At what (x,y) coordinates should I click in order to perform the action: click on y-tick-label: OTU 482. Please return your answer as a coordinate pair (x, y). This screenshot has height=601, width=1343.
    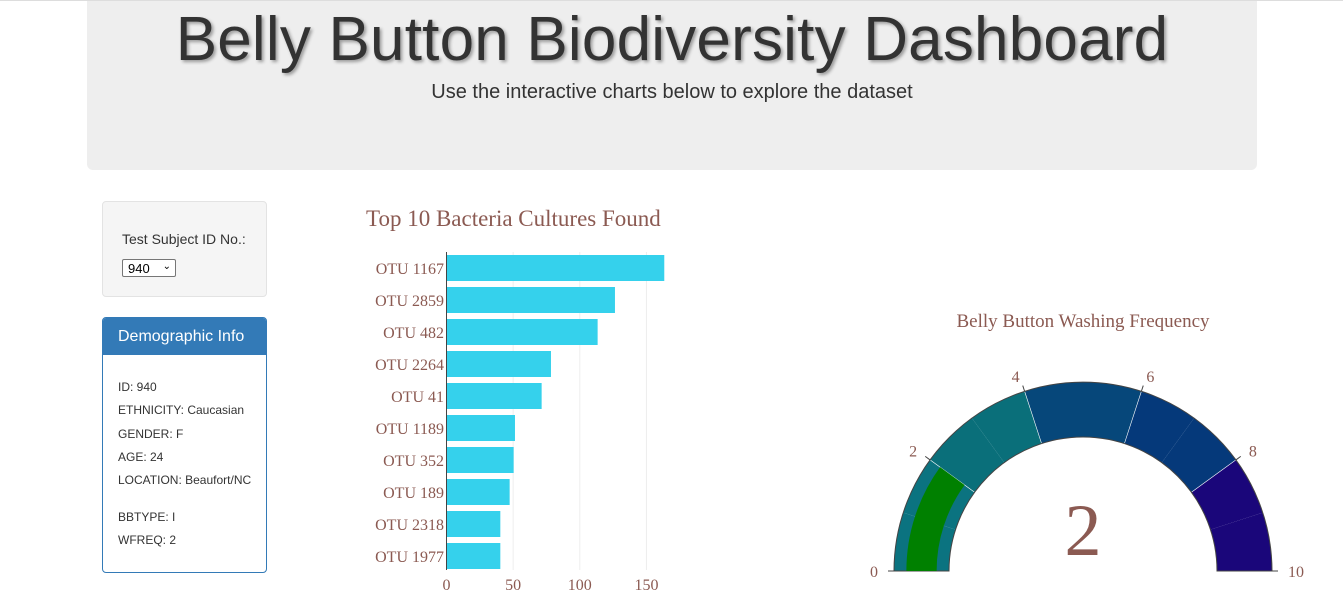
    Looking at the image, I should click on (413, 333).